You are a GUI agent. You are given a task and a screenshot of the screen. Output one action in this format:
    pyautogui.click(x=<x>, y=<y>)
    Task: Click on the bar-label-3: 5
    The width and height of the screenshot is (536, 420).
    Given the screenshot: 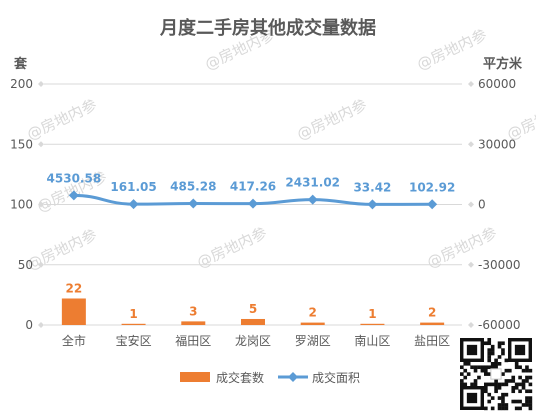 What is the action you would take?
    pyautogui.click(x=253, y=309)
    